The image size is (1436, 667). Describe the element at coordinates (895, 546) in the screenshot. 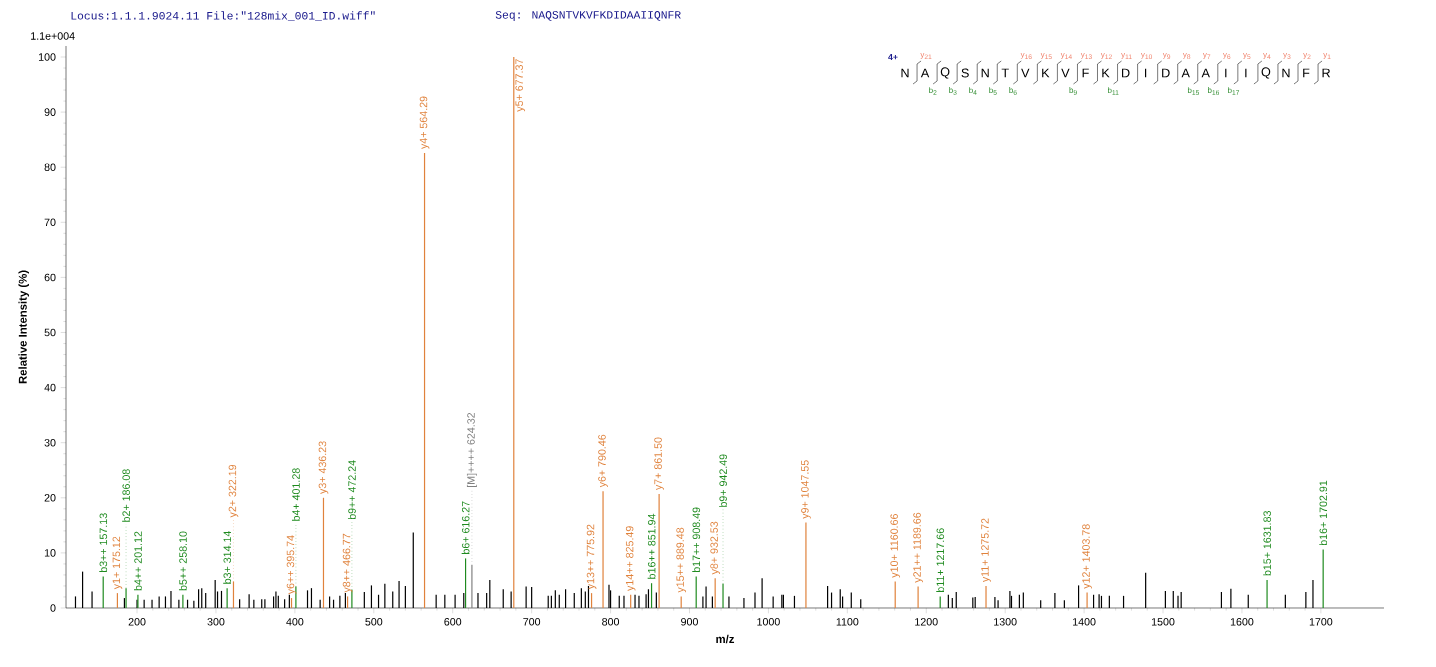

I see `annotation: y10+ 1160.66` at that location.